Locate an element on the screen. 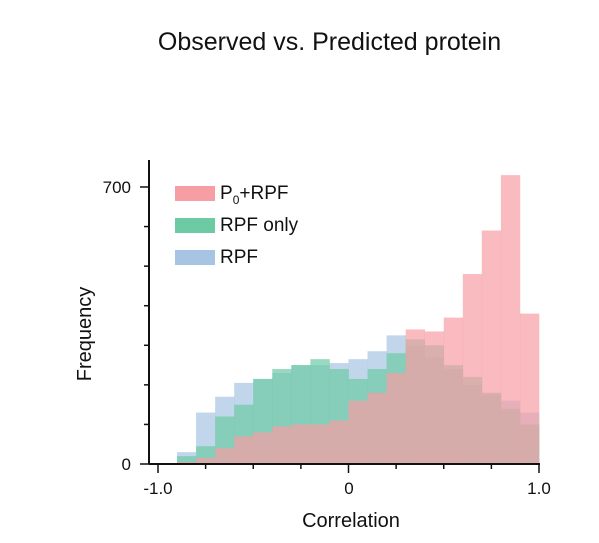 This screenshot has width=599, height=543. legend-swatch-rpf-only is located at coordinates (195, 225).